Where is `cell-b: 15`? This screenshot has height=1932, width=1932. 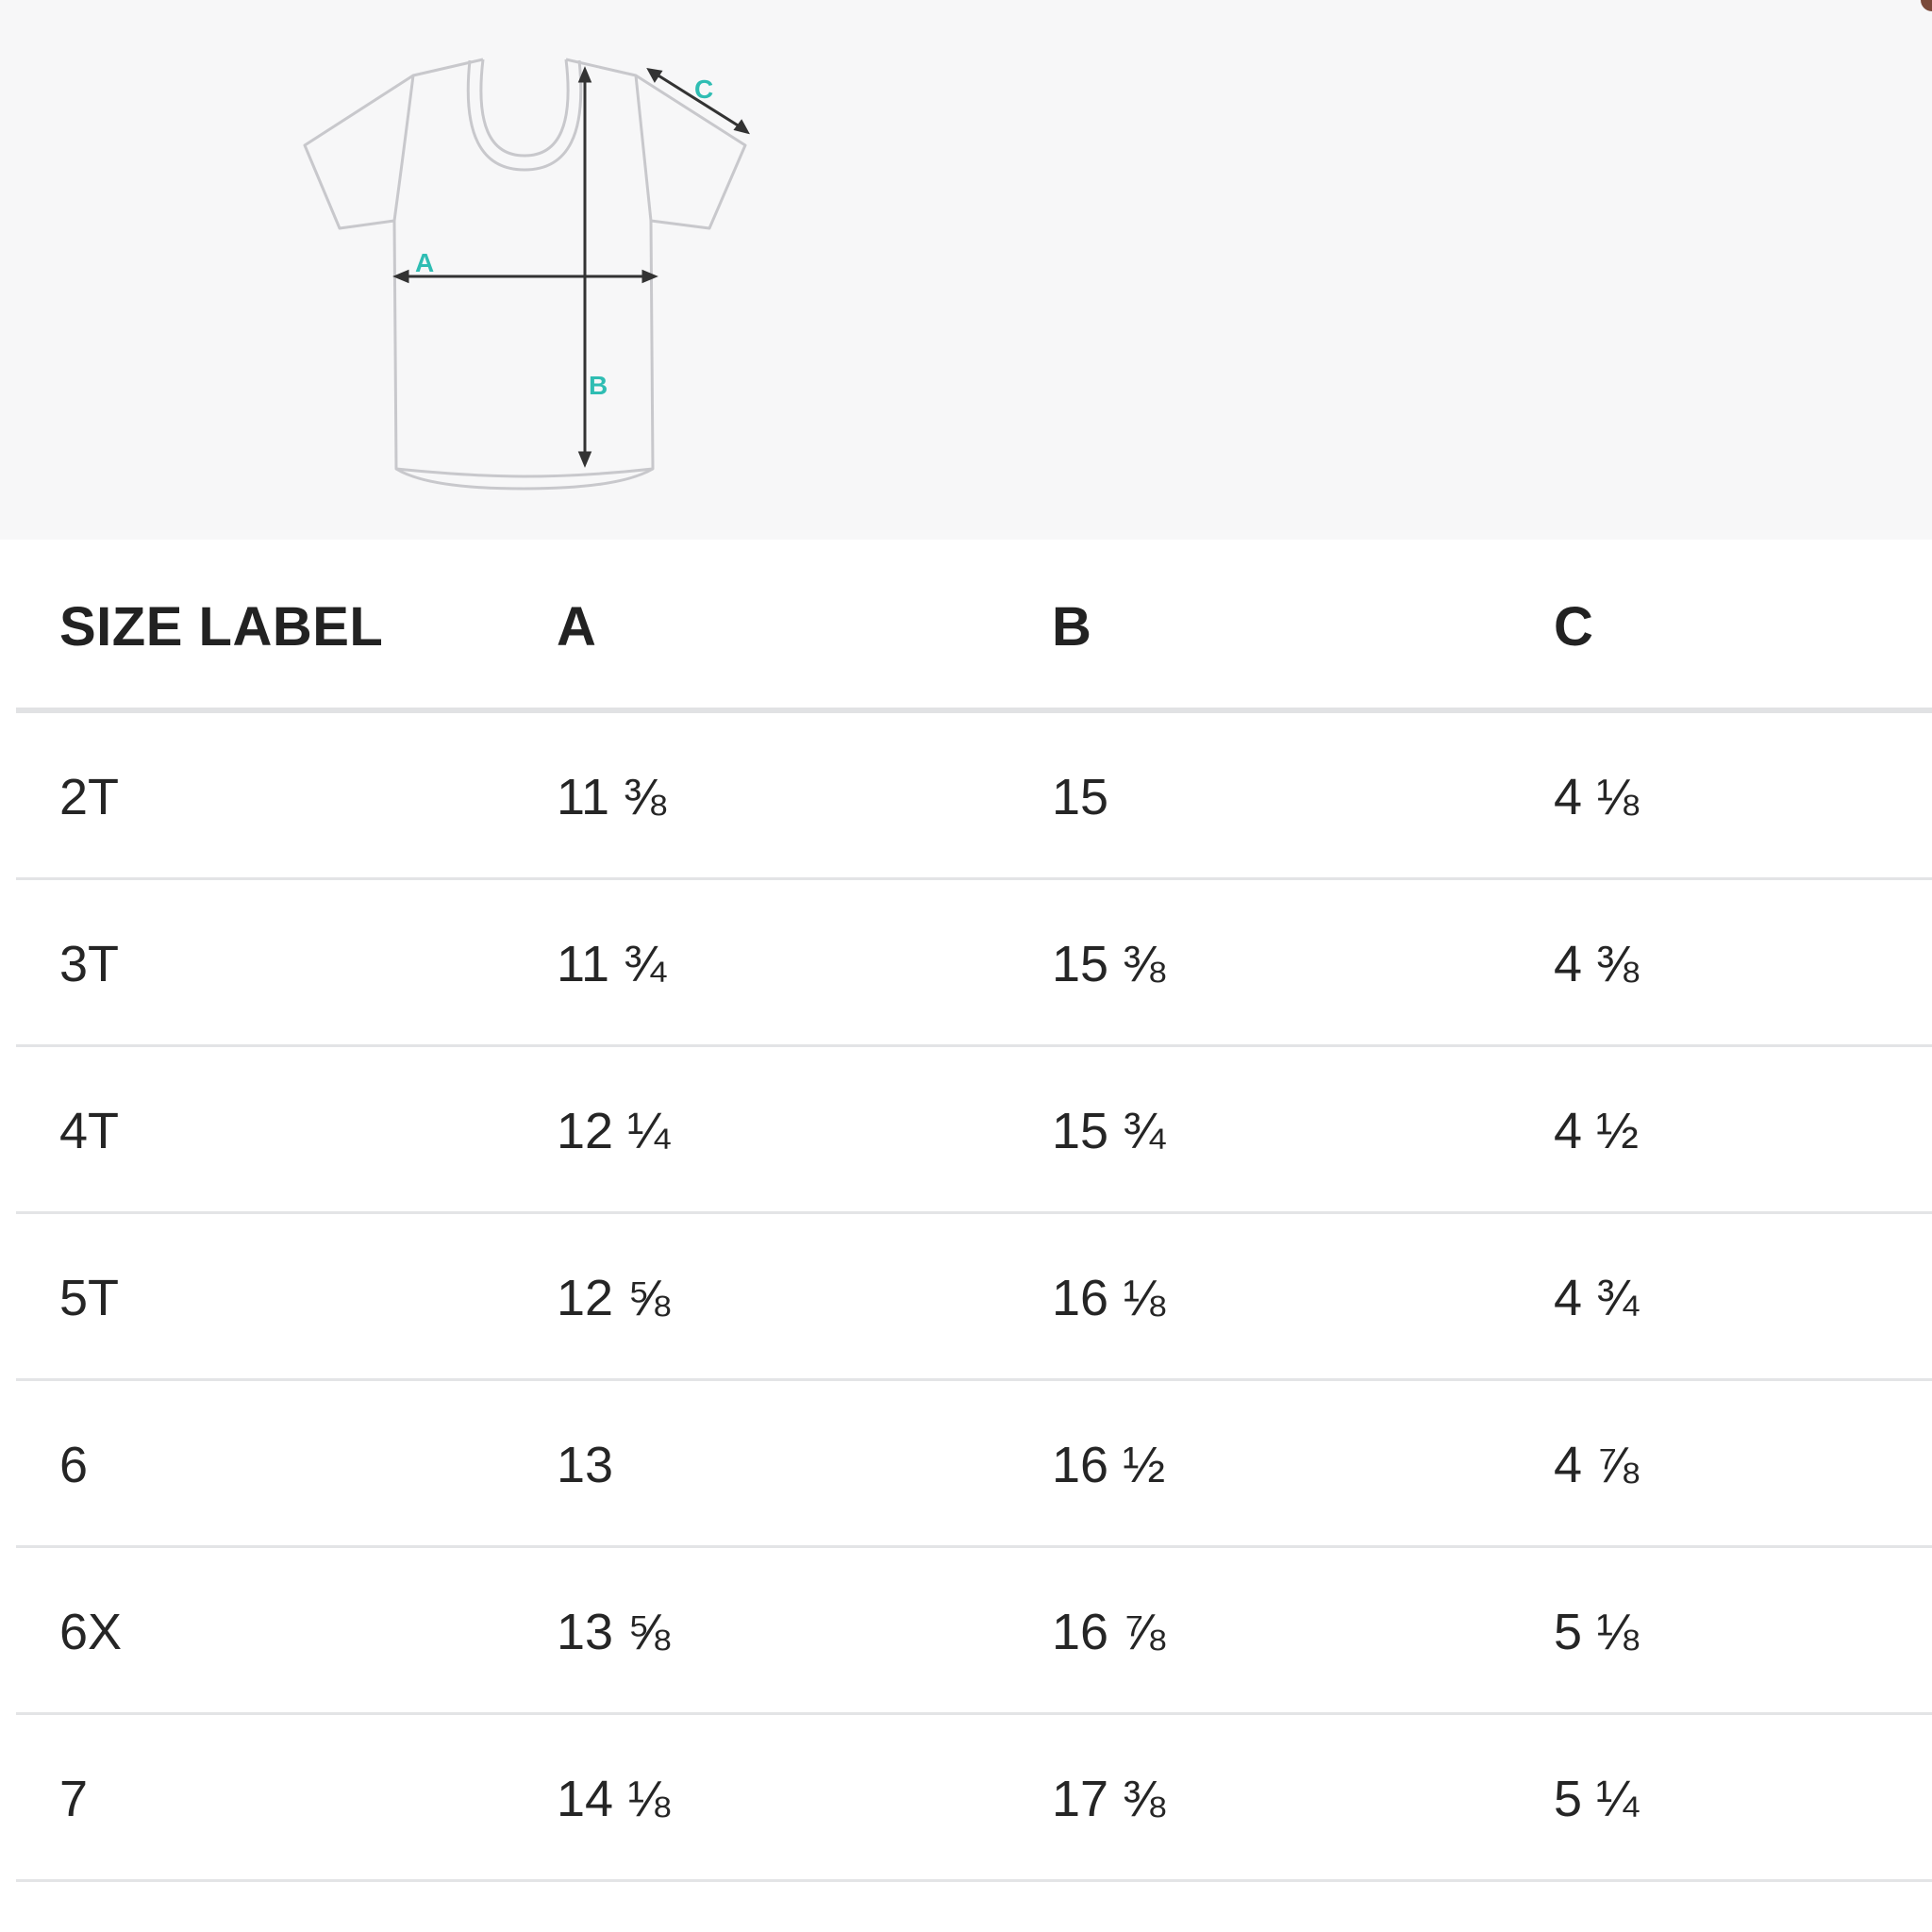 cell-b: 15 is located at coordinates (1081, 796).